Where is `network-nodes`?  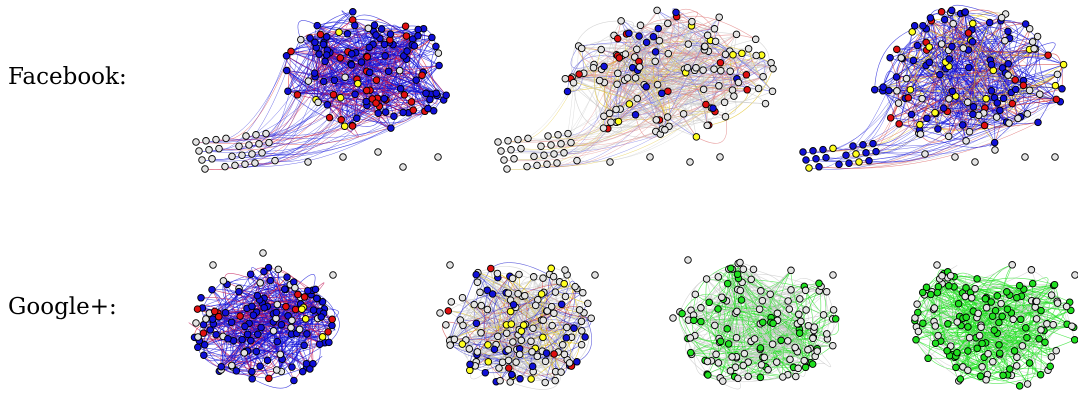 network-nodes is located at coordinates (517, 324).